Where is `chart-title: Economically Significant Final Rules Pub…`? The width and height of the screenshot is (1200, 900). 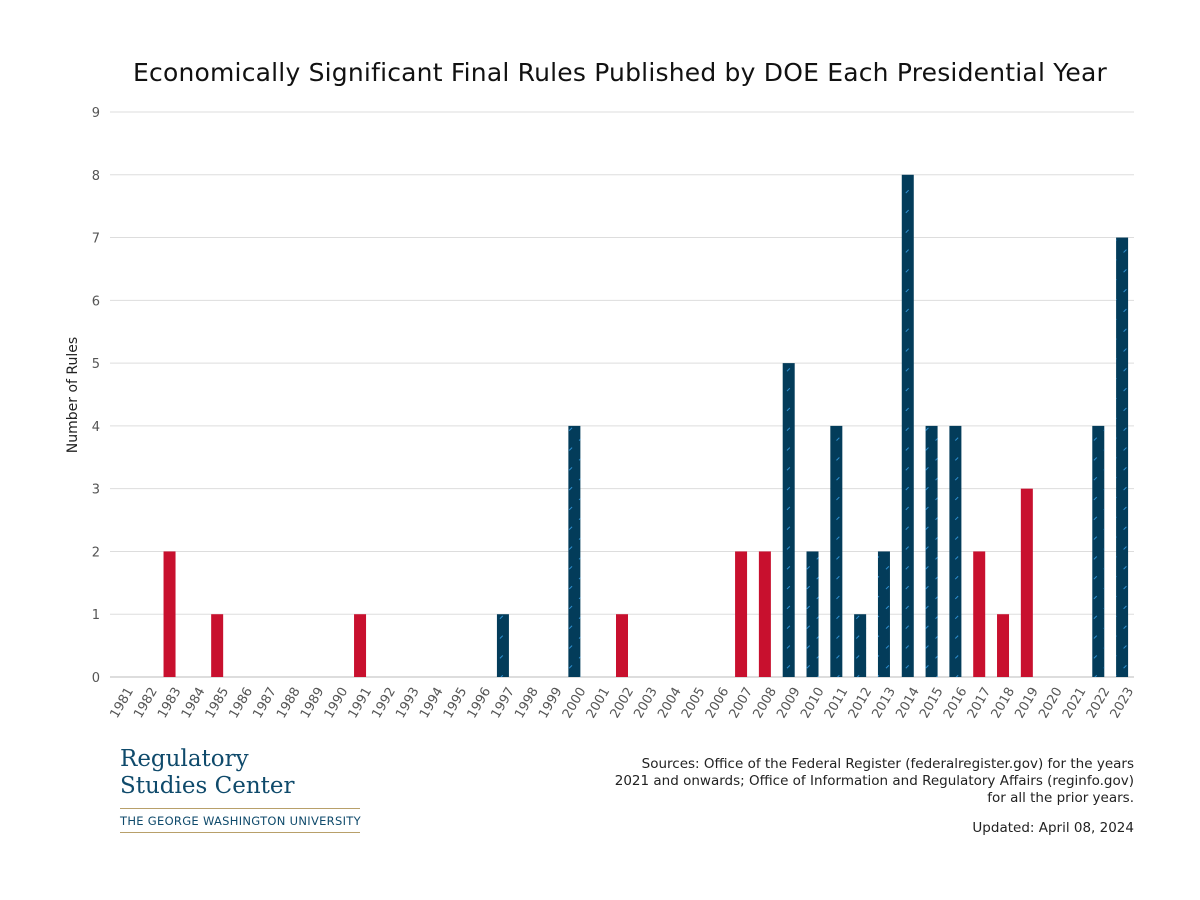
chart-title: Economically Significant Final Rules Pub… is located at coordinates (620, 72).